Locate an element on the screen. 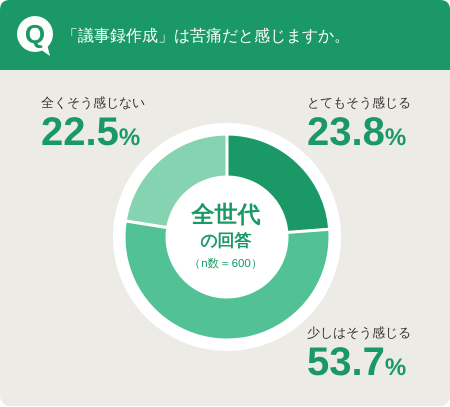 The image size is (450, 407). data-label: 53.7% is located at coordinates (356, 362).